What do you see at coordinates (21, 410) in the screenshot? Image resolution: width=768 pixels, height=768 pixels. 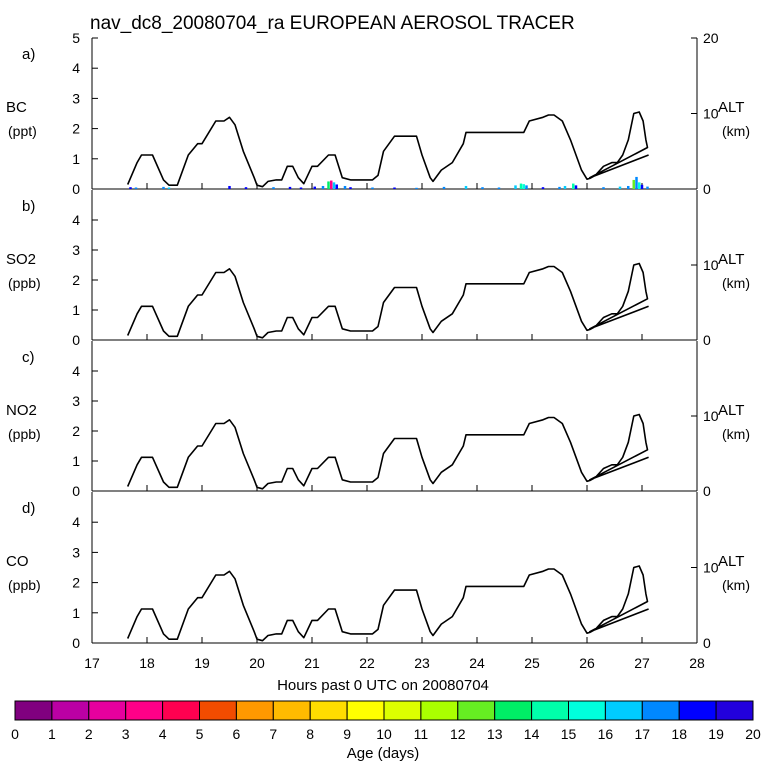 I see `panel-species-label: NO2` at bounding box center [21, 410].